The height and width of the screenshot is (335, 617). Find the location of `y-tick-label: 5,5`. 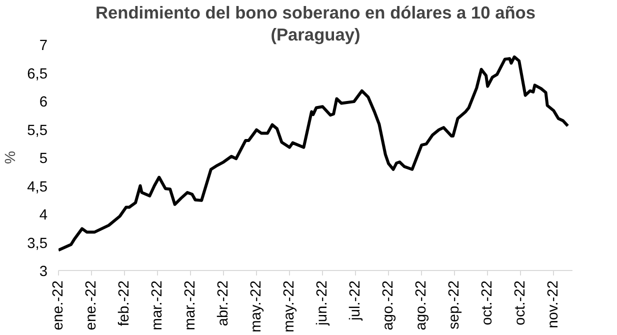

y-tick-label: 5,5 is located at coordinates (37, 130).